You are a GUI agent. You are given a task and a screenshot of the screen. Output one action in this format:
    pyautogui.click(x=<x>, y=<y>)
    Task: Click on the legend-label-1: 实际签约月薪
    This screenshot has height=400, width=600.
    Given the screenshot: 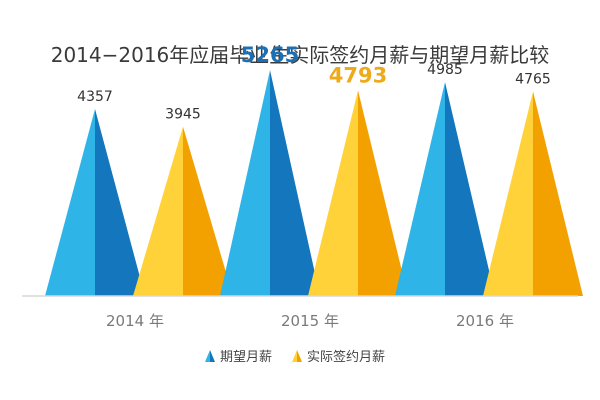 What is the action you would take?
    pyautogui.click(x=346, y=357)
    